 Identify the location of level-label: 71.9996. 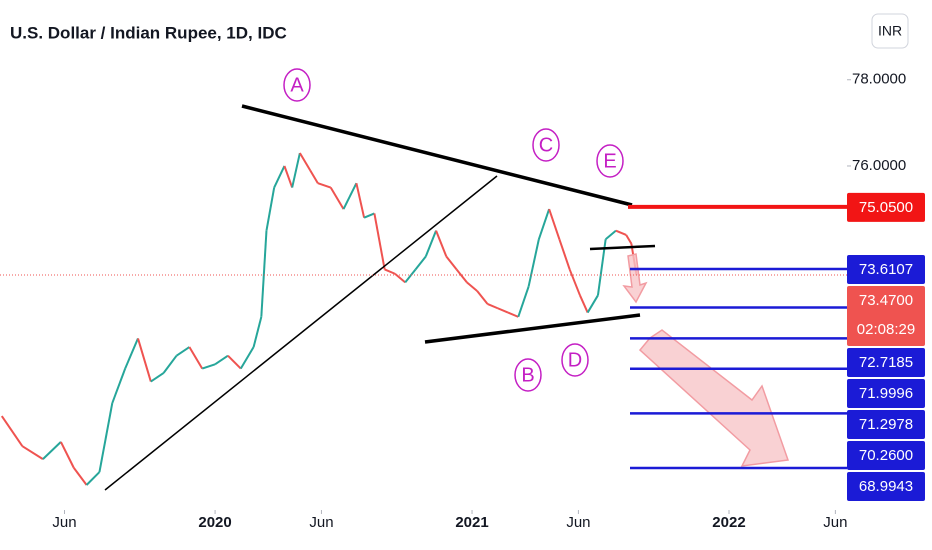
(886, 393).